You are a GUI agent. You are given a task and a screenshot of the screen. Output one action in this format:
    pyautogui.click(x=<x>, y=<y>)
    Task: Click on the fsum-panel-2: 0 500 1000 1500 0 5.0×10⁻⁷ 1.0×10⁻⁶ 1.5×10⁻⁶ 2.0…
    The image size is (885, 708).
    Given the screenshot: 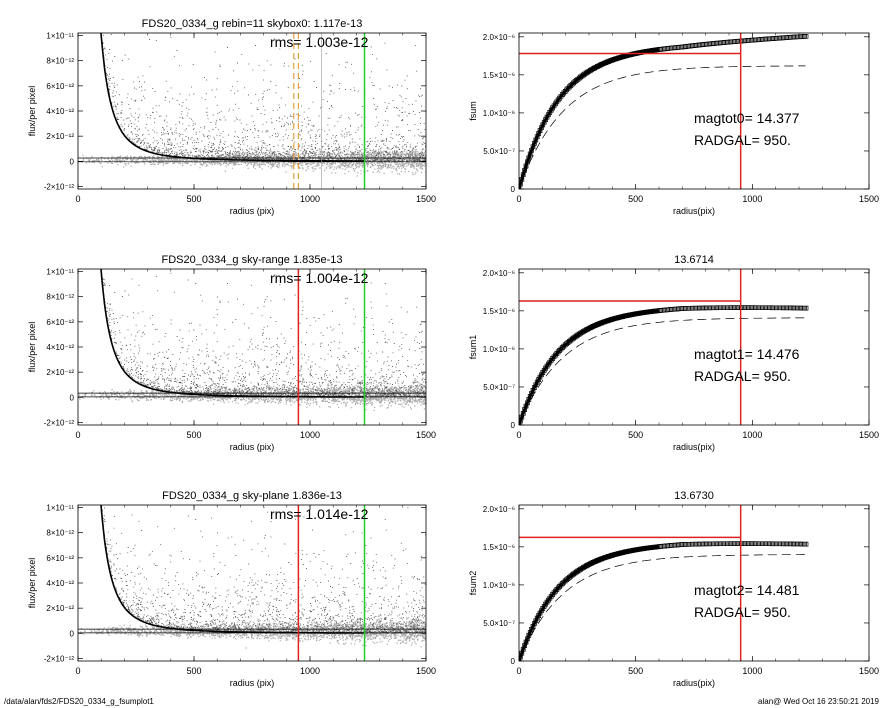 What is the action you would take?
    pyautogui.click(x=673, y=589)
    